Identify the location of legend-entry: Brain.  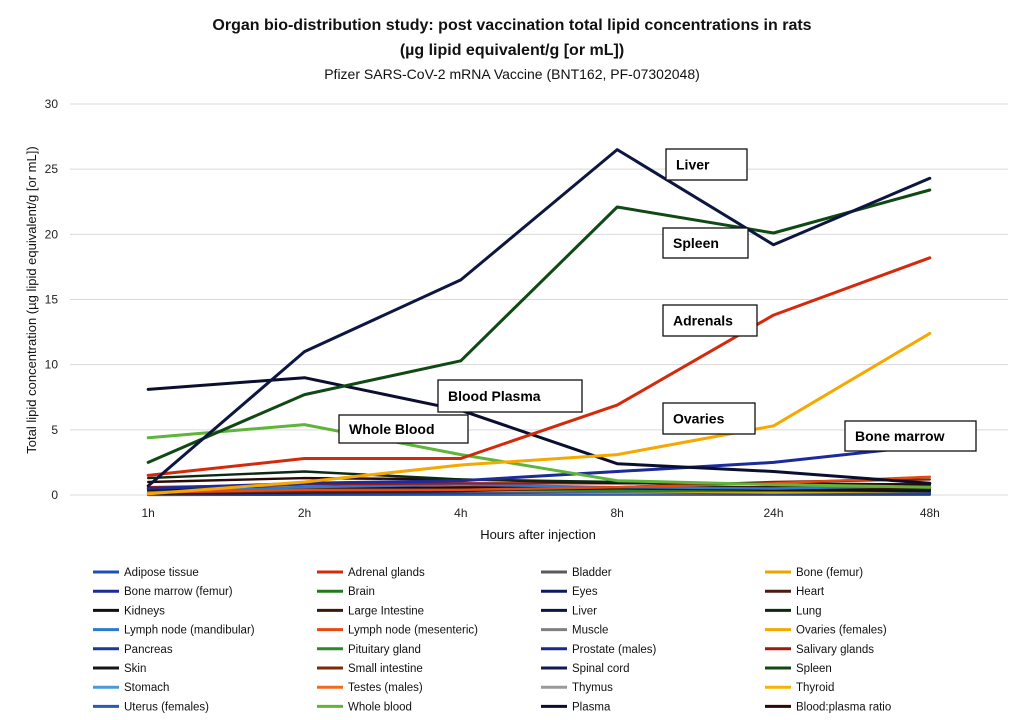
(346, 592).